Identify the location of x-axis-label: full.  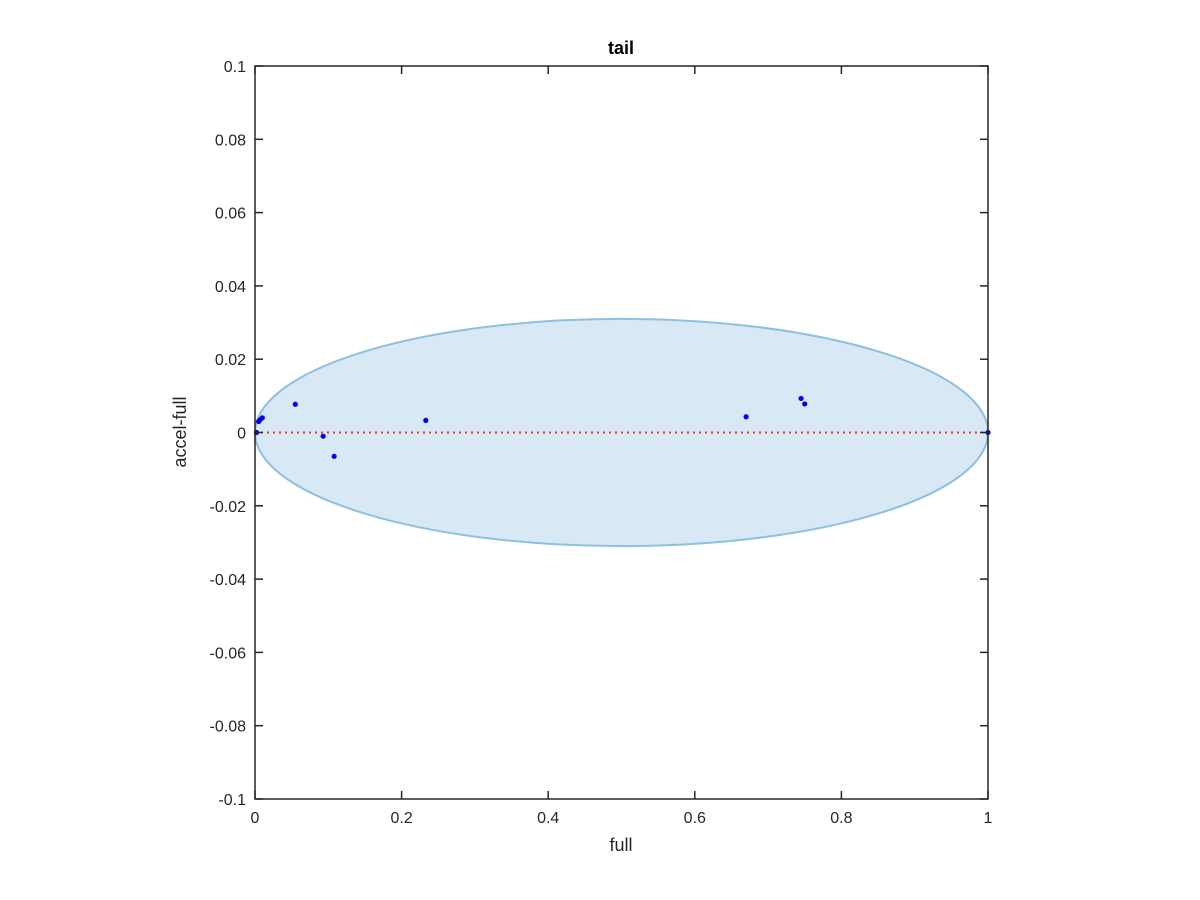
(620, 845).